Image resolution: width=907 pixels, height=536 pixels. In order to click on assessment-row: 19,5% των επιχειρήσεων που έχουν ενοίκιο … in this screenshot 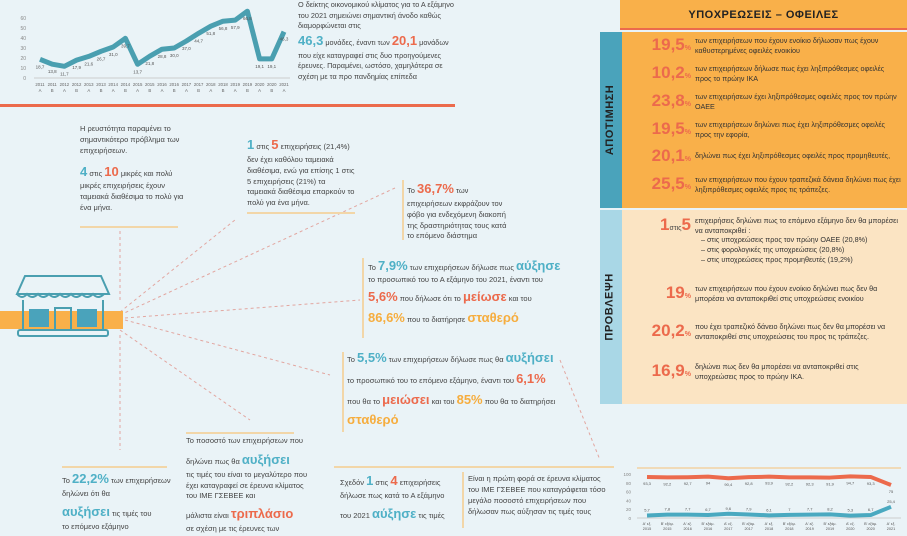, I will do `click(760, 45)`.